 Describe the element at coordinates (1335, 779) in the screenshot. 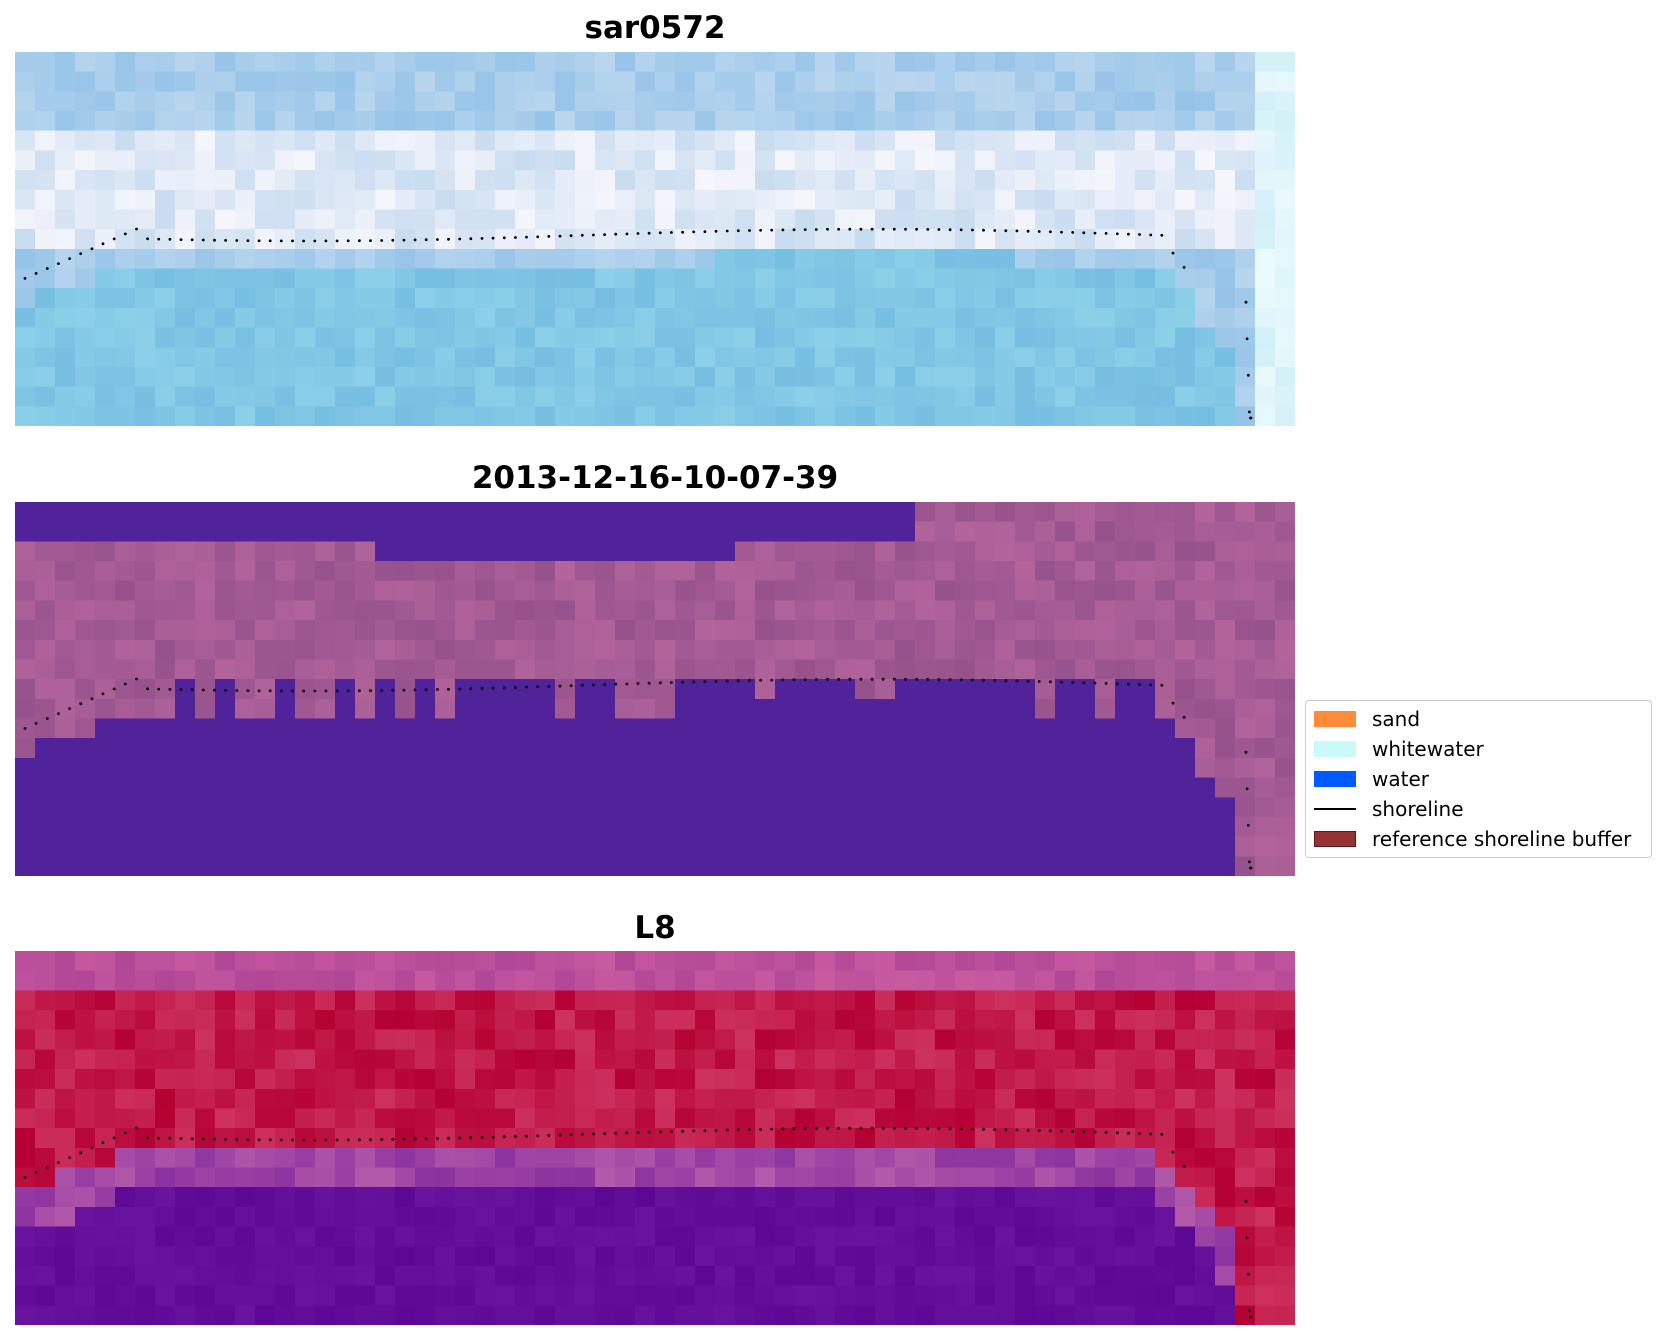

I see `legend-swatch-water` at that location.